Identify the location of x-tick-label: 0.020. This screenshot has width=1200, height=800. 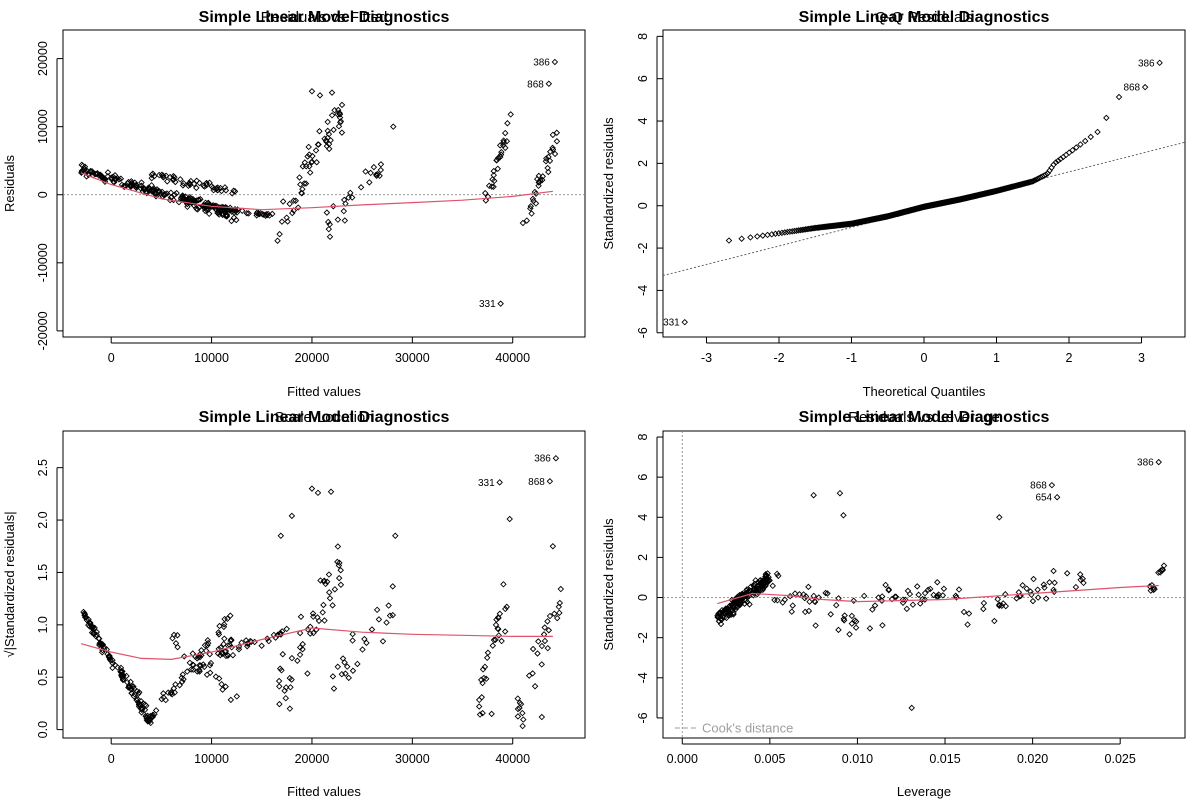
(1032, 759).